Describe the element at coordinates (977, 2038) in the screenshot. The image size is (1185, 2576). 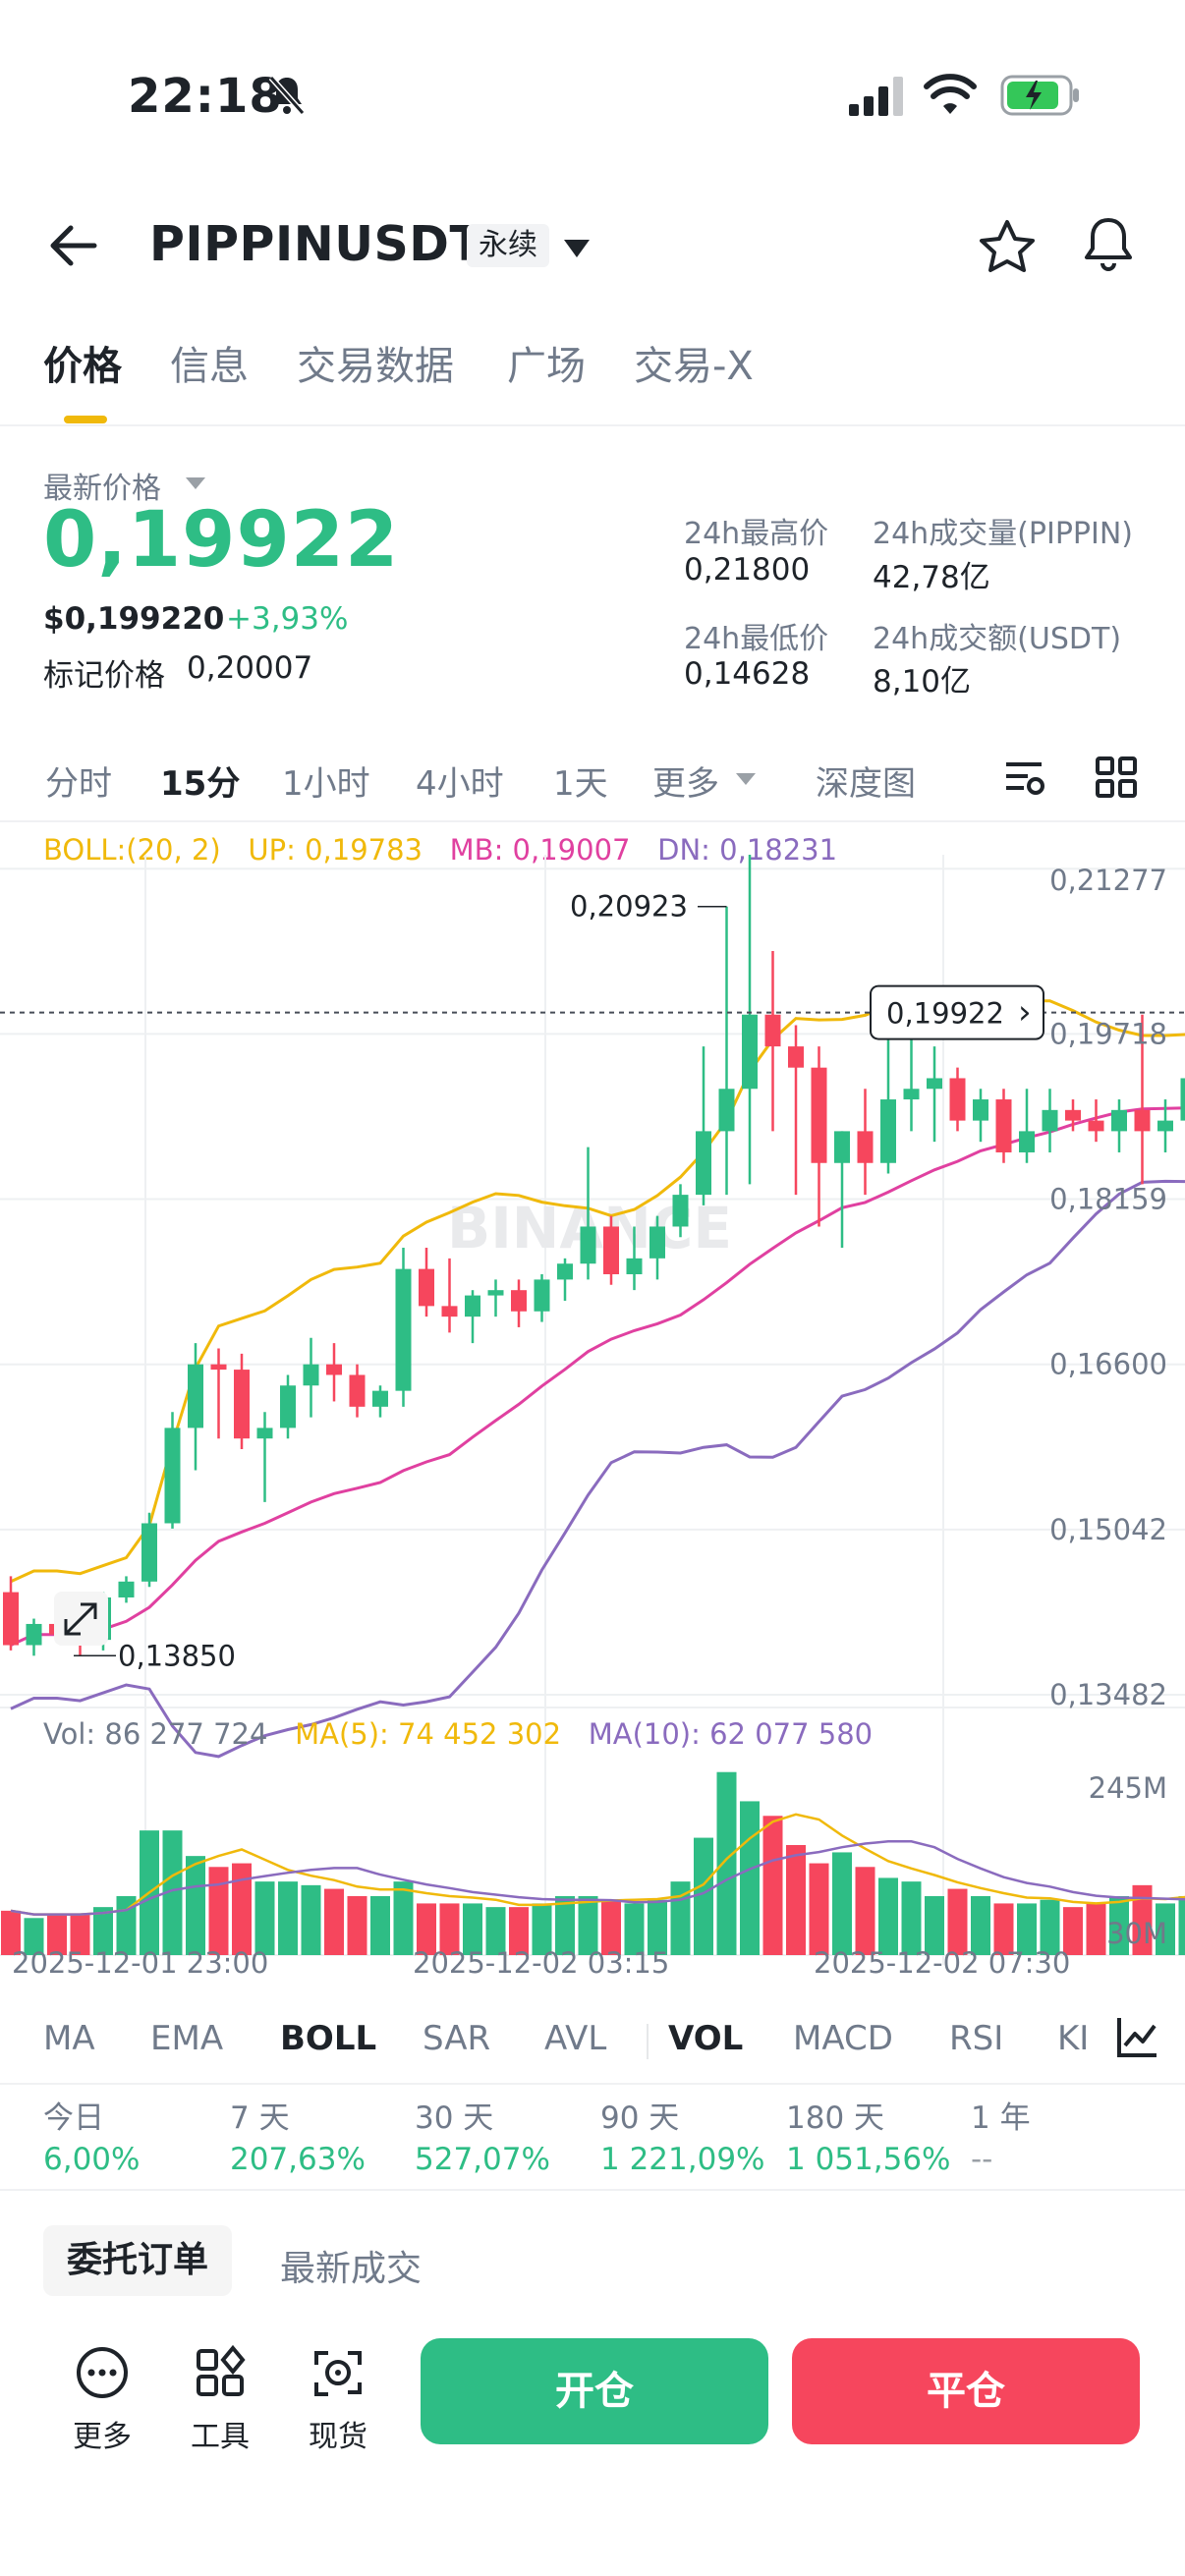
I see `ind-rsi: RSI` at that location.